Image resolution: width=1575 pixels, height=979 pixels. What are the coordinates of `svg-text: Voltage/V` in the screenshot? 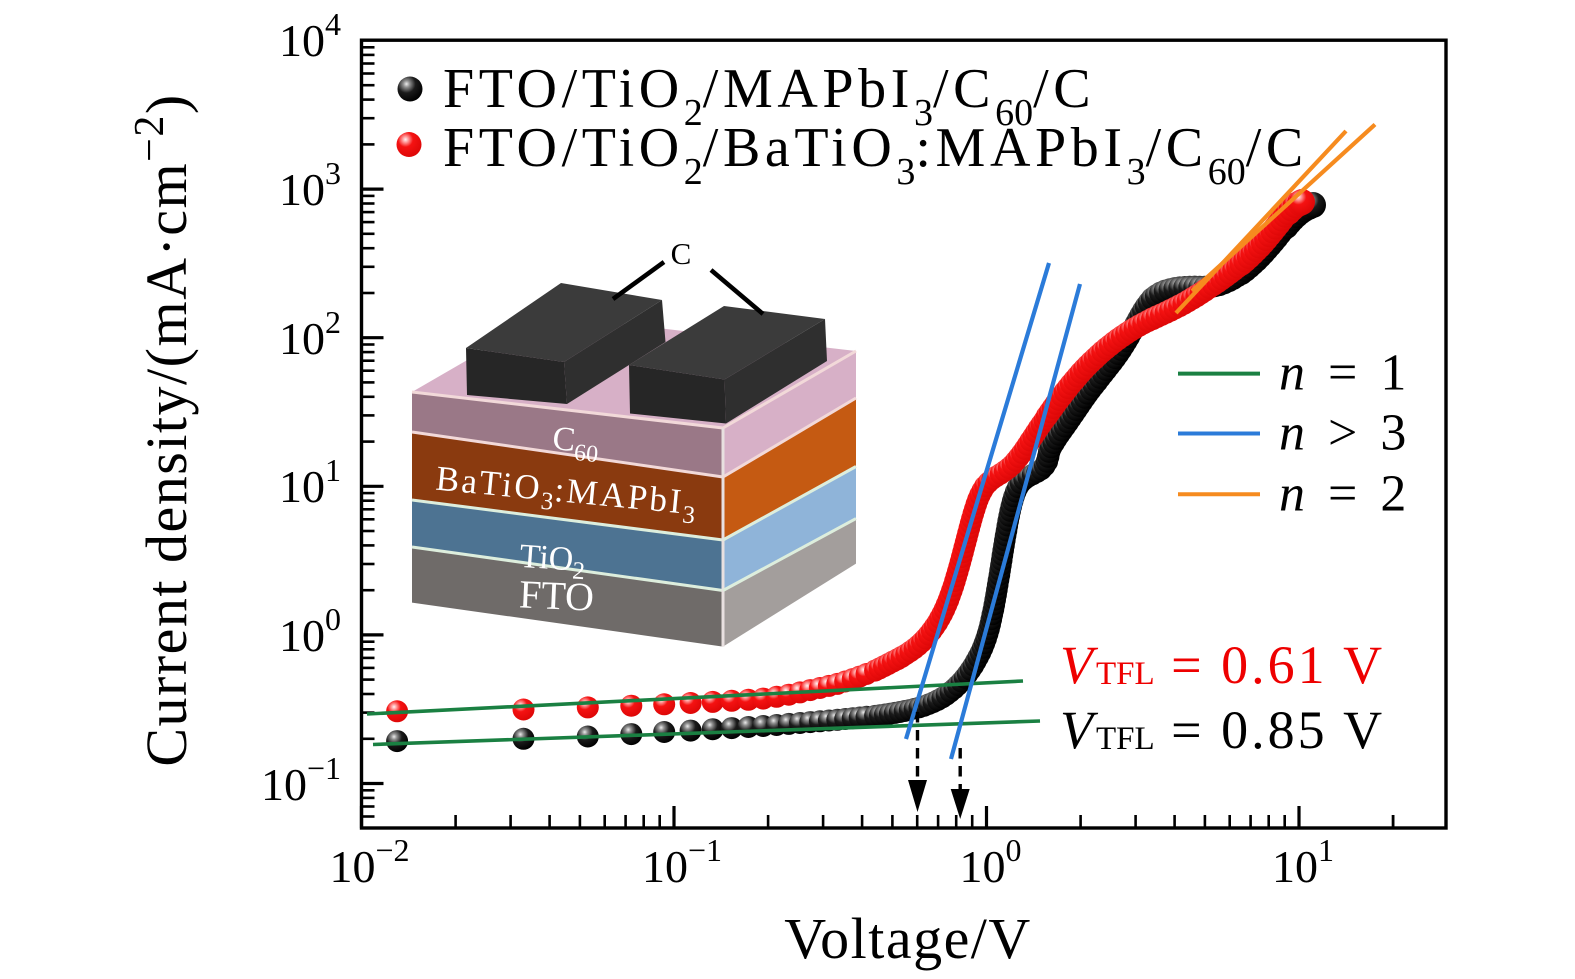 It's located at (908, 938).